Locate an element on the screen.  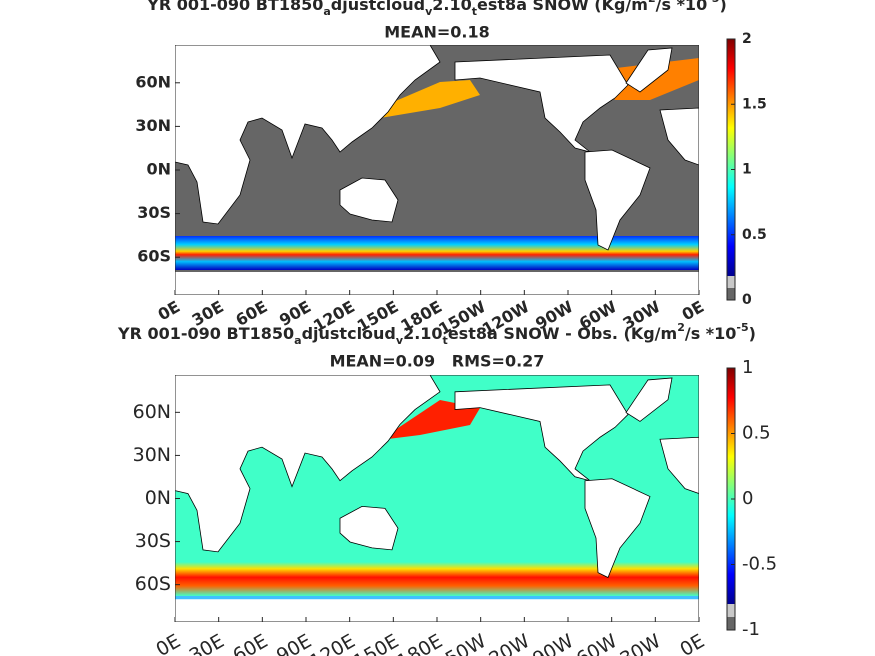
panel-stats: MEAN=0.09 RMS=0.27 is located at coordinates (437, 361).